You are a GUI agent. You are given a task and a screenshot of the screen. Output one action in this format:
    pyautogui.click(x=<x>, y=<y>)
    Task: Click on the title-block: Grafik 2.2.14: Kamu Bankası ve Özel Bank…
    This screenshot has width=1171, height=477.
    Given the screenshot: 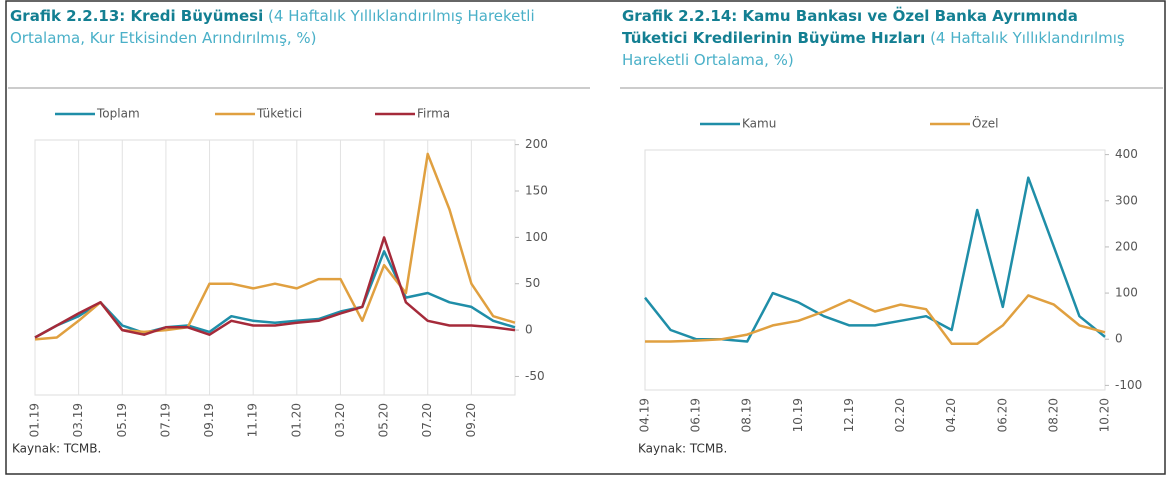 What is the action you would take?
    pyautogui.click(x=882, y=38)
    